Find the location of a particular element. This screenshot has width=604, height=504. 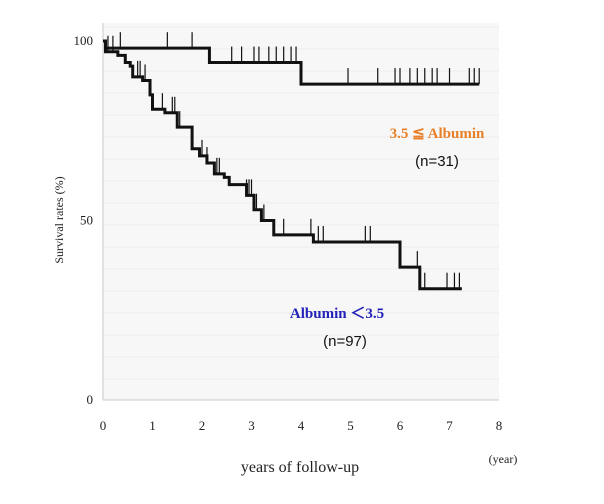

x-axis-label: years of follow-up is located at coordinates (300, 467).